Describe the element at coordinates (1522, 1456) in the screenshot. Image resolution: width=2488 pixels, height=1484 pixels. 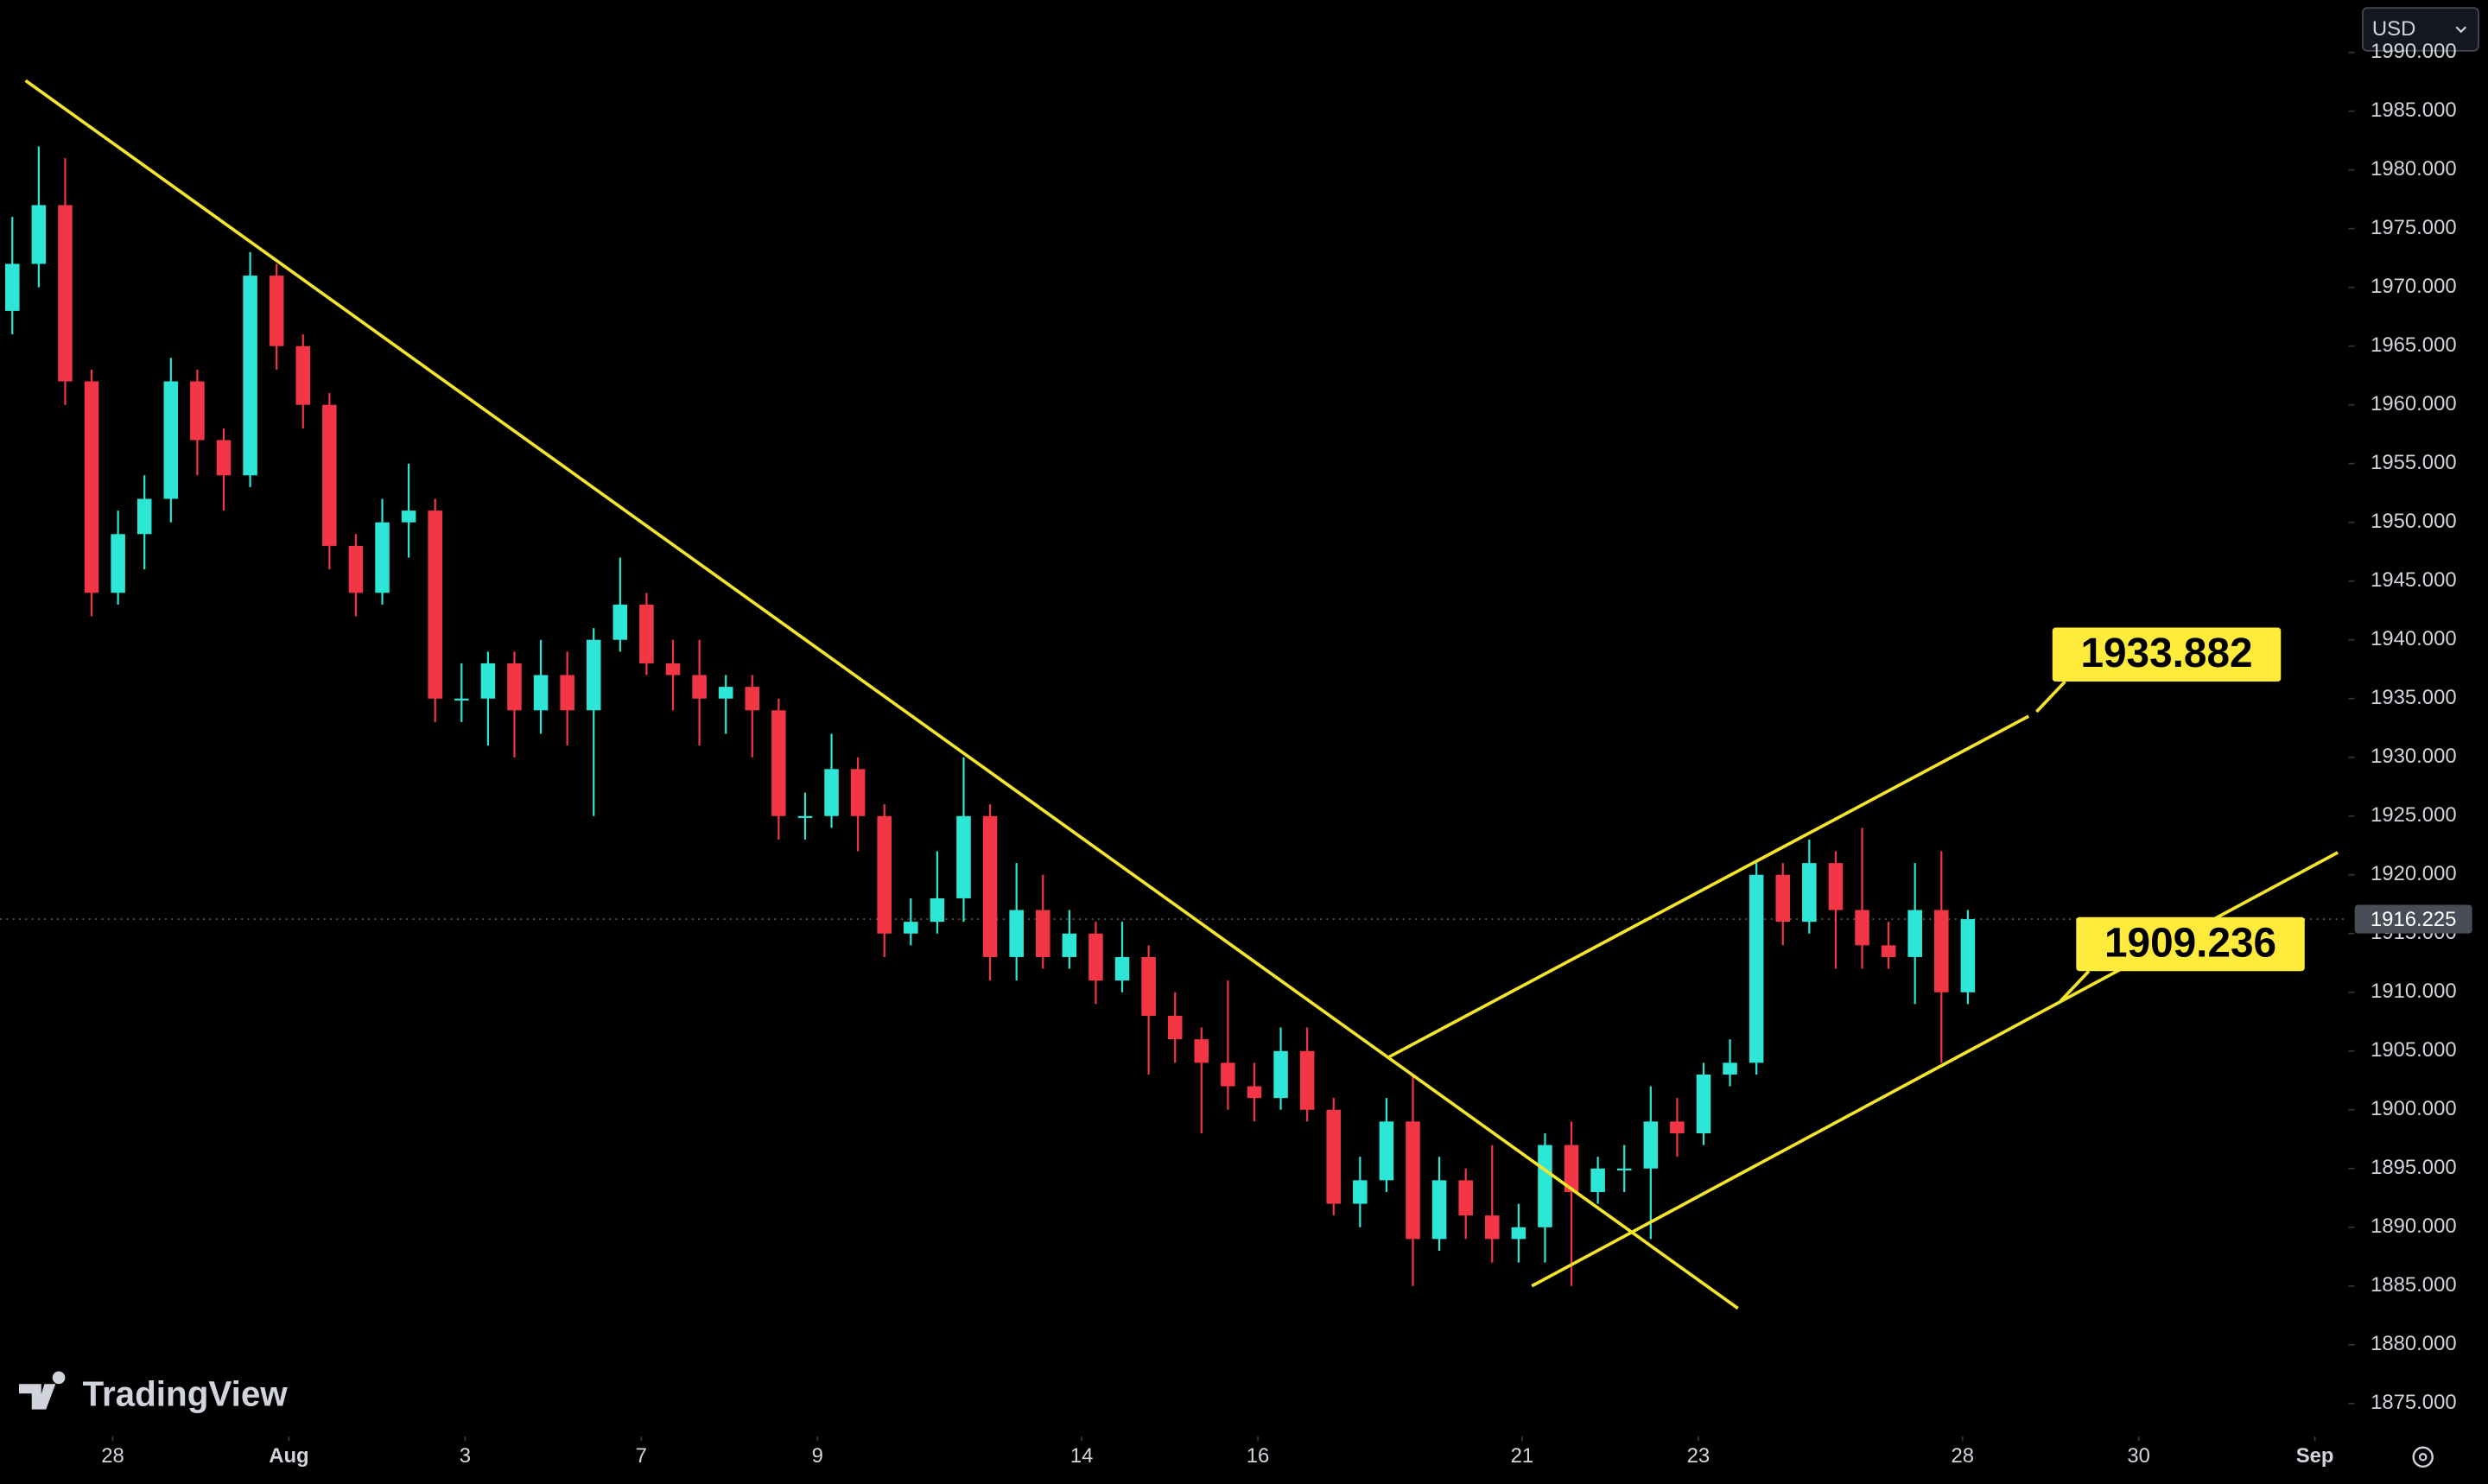
I see `x-tick-label: 21` at that location.